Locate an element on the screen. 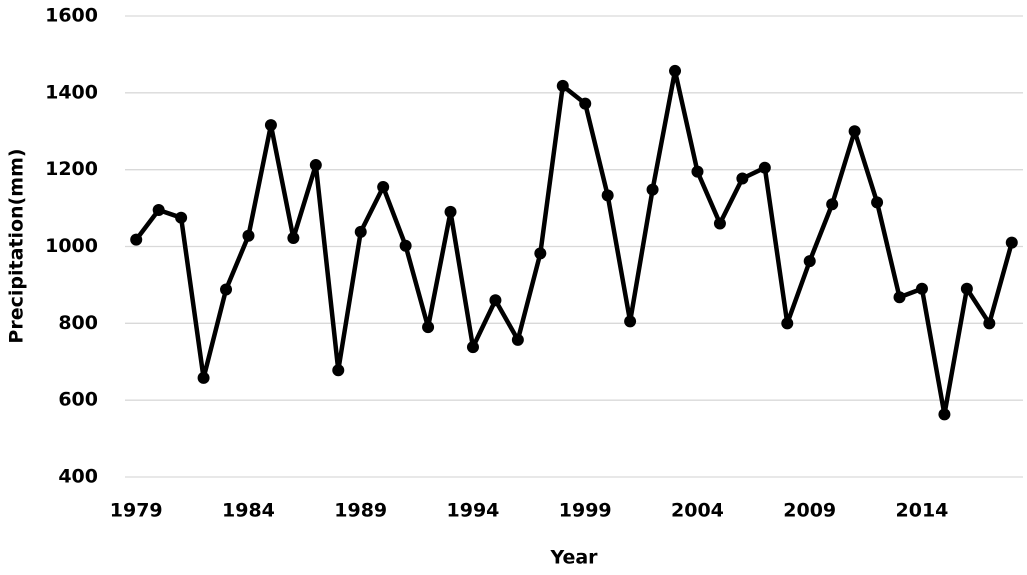 The height and width of the screenshot is (575, 1027). x-tick-label: 1994 is located at coordinates (473, 511).